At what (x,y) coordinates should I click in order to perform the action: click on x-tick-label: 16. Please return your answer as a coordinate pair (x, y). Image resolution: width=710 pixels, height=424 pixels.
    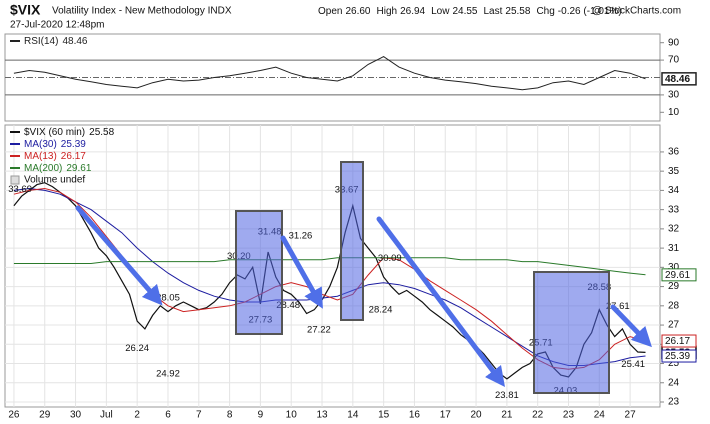
    Looking at the image, I should click on (415, 415).